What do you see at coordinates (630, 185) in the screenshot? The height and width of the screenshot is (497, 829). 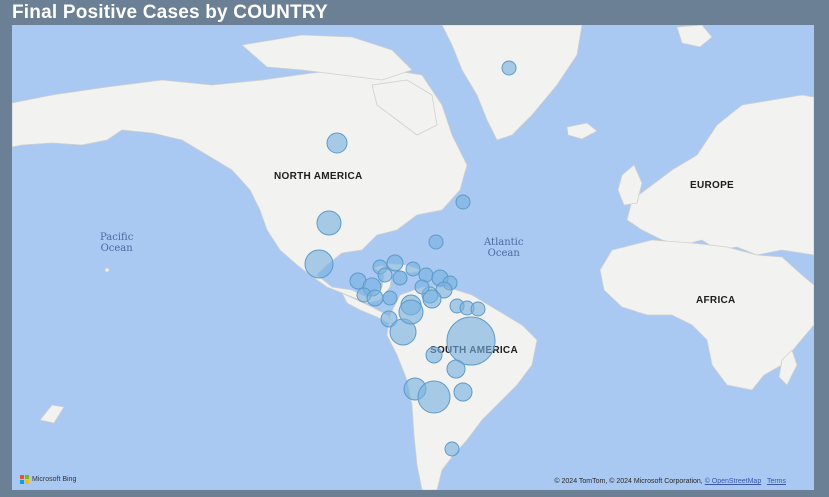 I see `land-britain` at bounding box center [630, 185].